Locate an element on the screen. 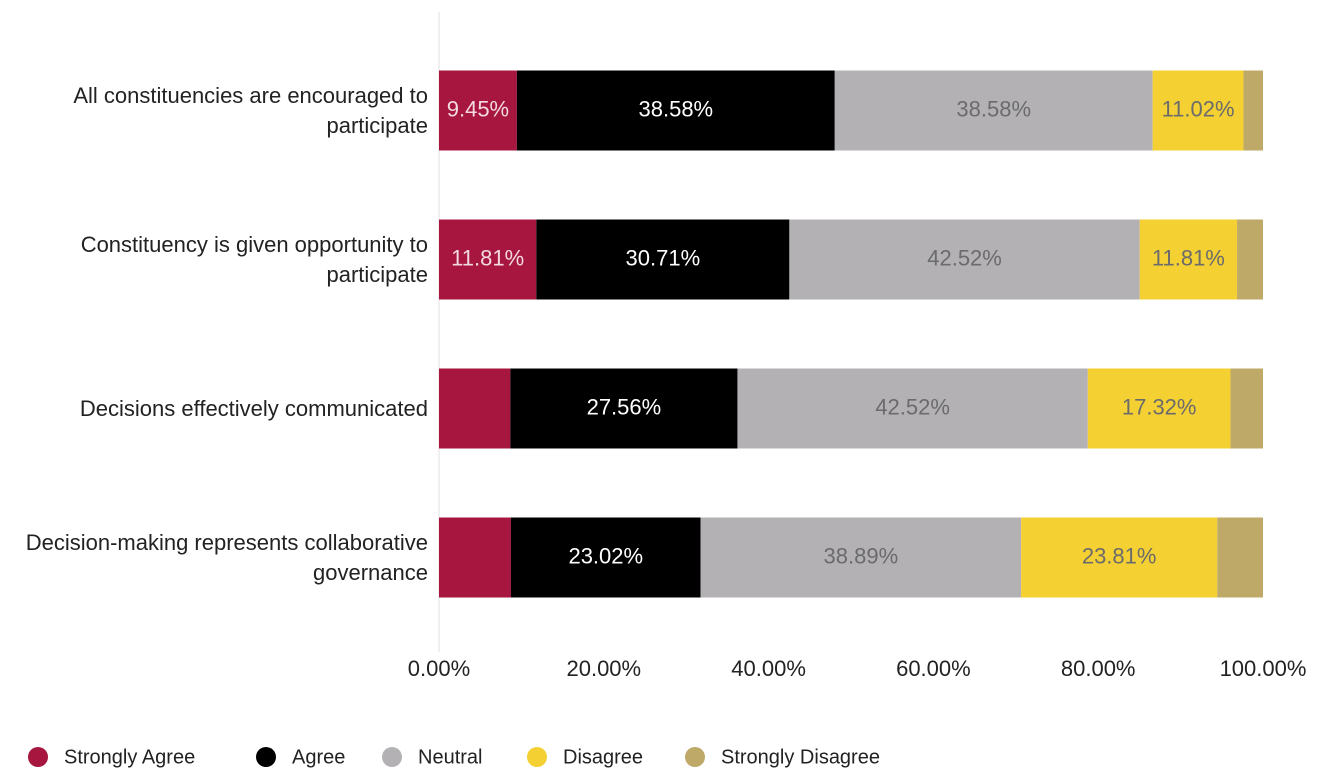 This screenshot has height=772, width=1326. legend-label: Agree is located at coordinates (318, 757).